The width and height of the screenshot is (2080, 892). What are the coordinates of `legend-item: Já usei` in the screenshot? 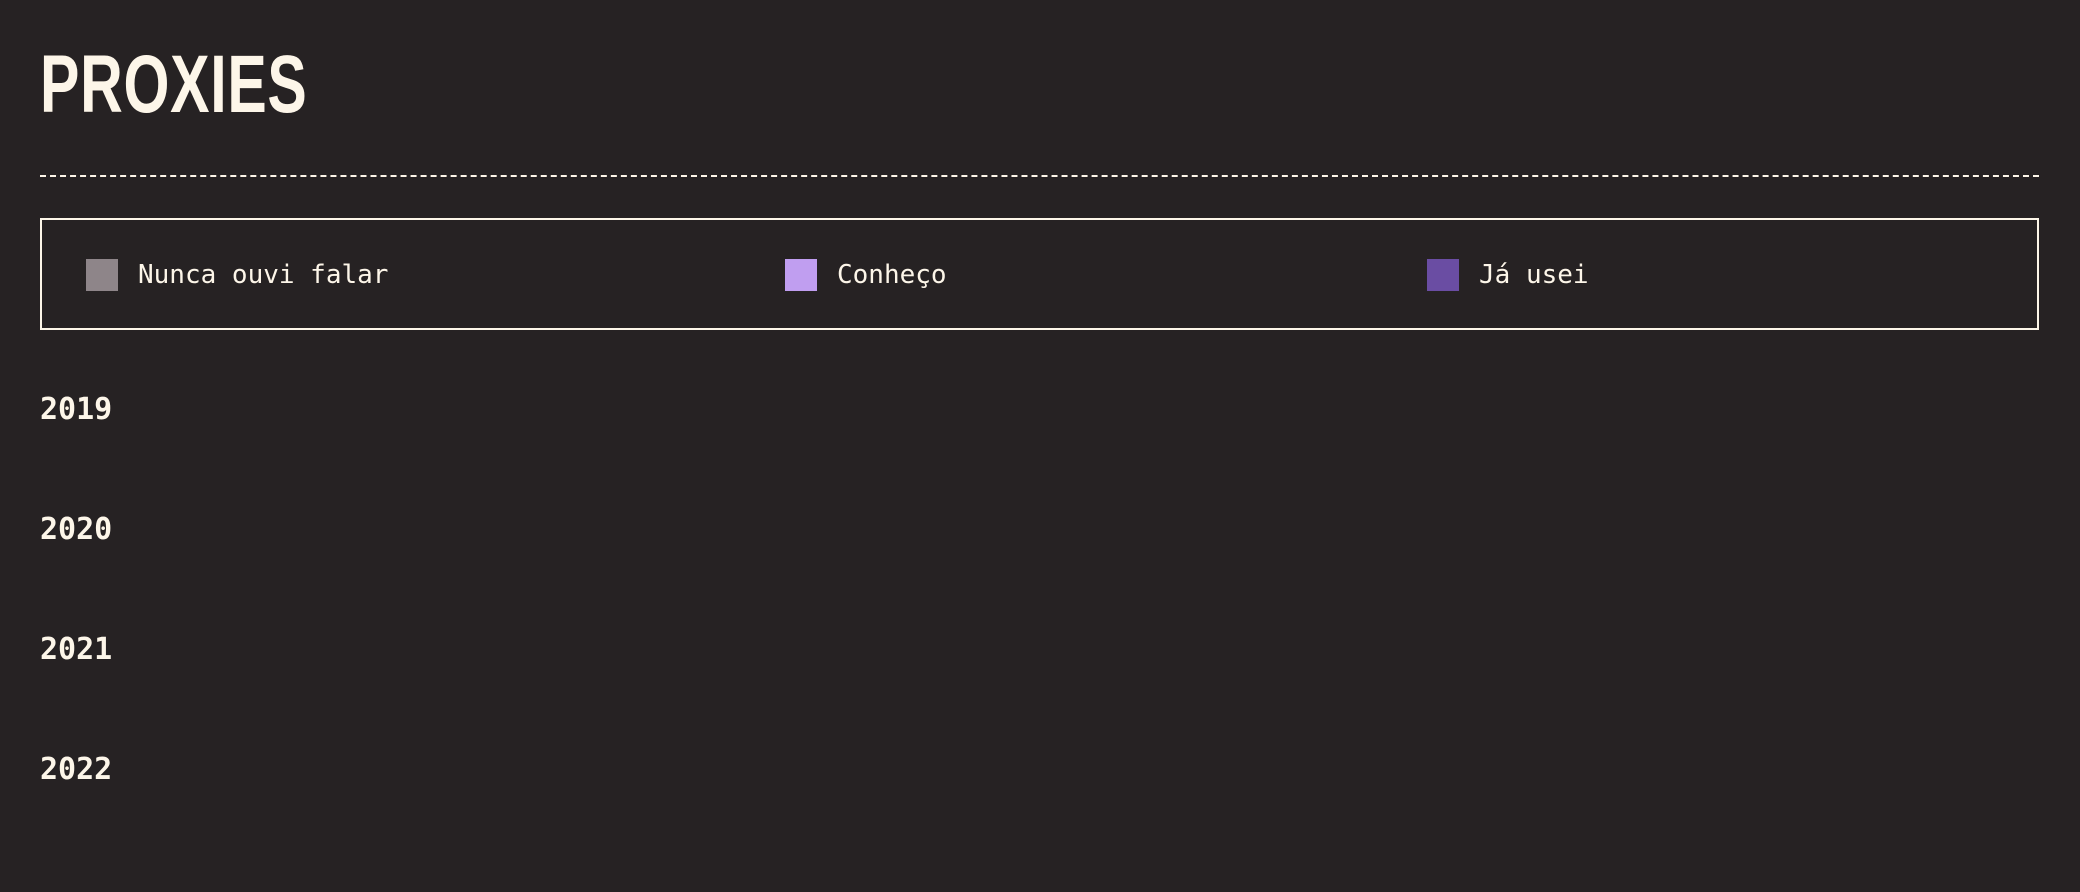 It's located at (1508, 275).